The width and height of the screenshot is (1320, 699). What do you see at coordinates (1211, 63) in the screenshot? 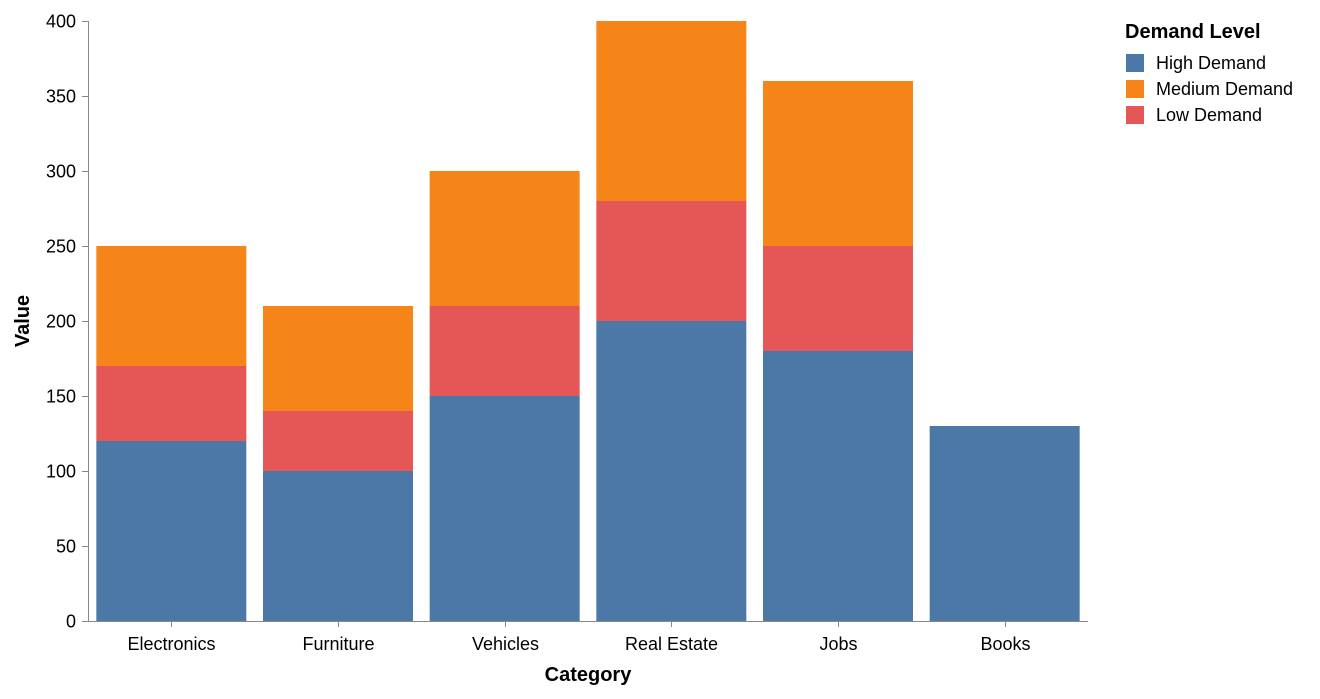
I see `legend-label: High Demand` at bounding box center [1211, 63].